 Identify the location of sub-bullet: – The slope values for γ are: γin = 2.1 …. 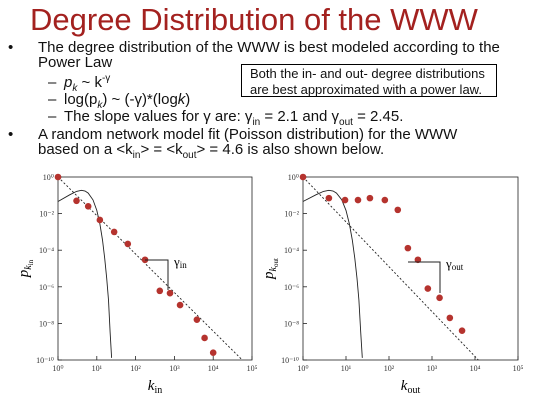
(226, 118).